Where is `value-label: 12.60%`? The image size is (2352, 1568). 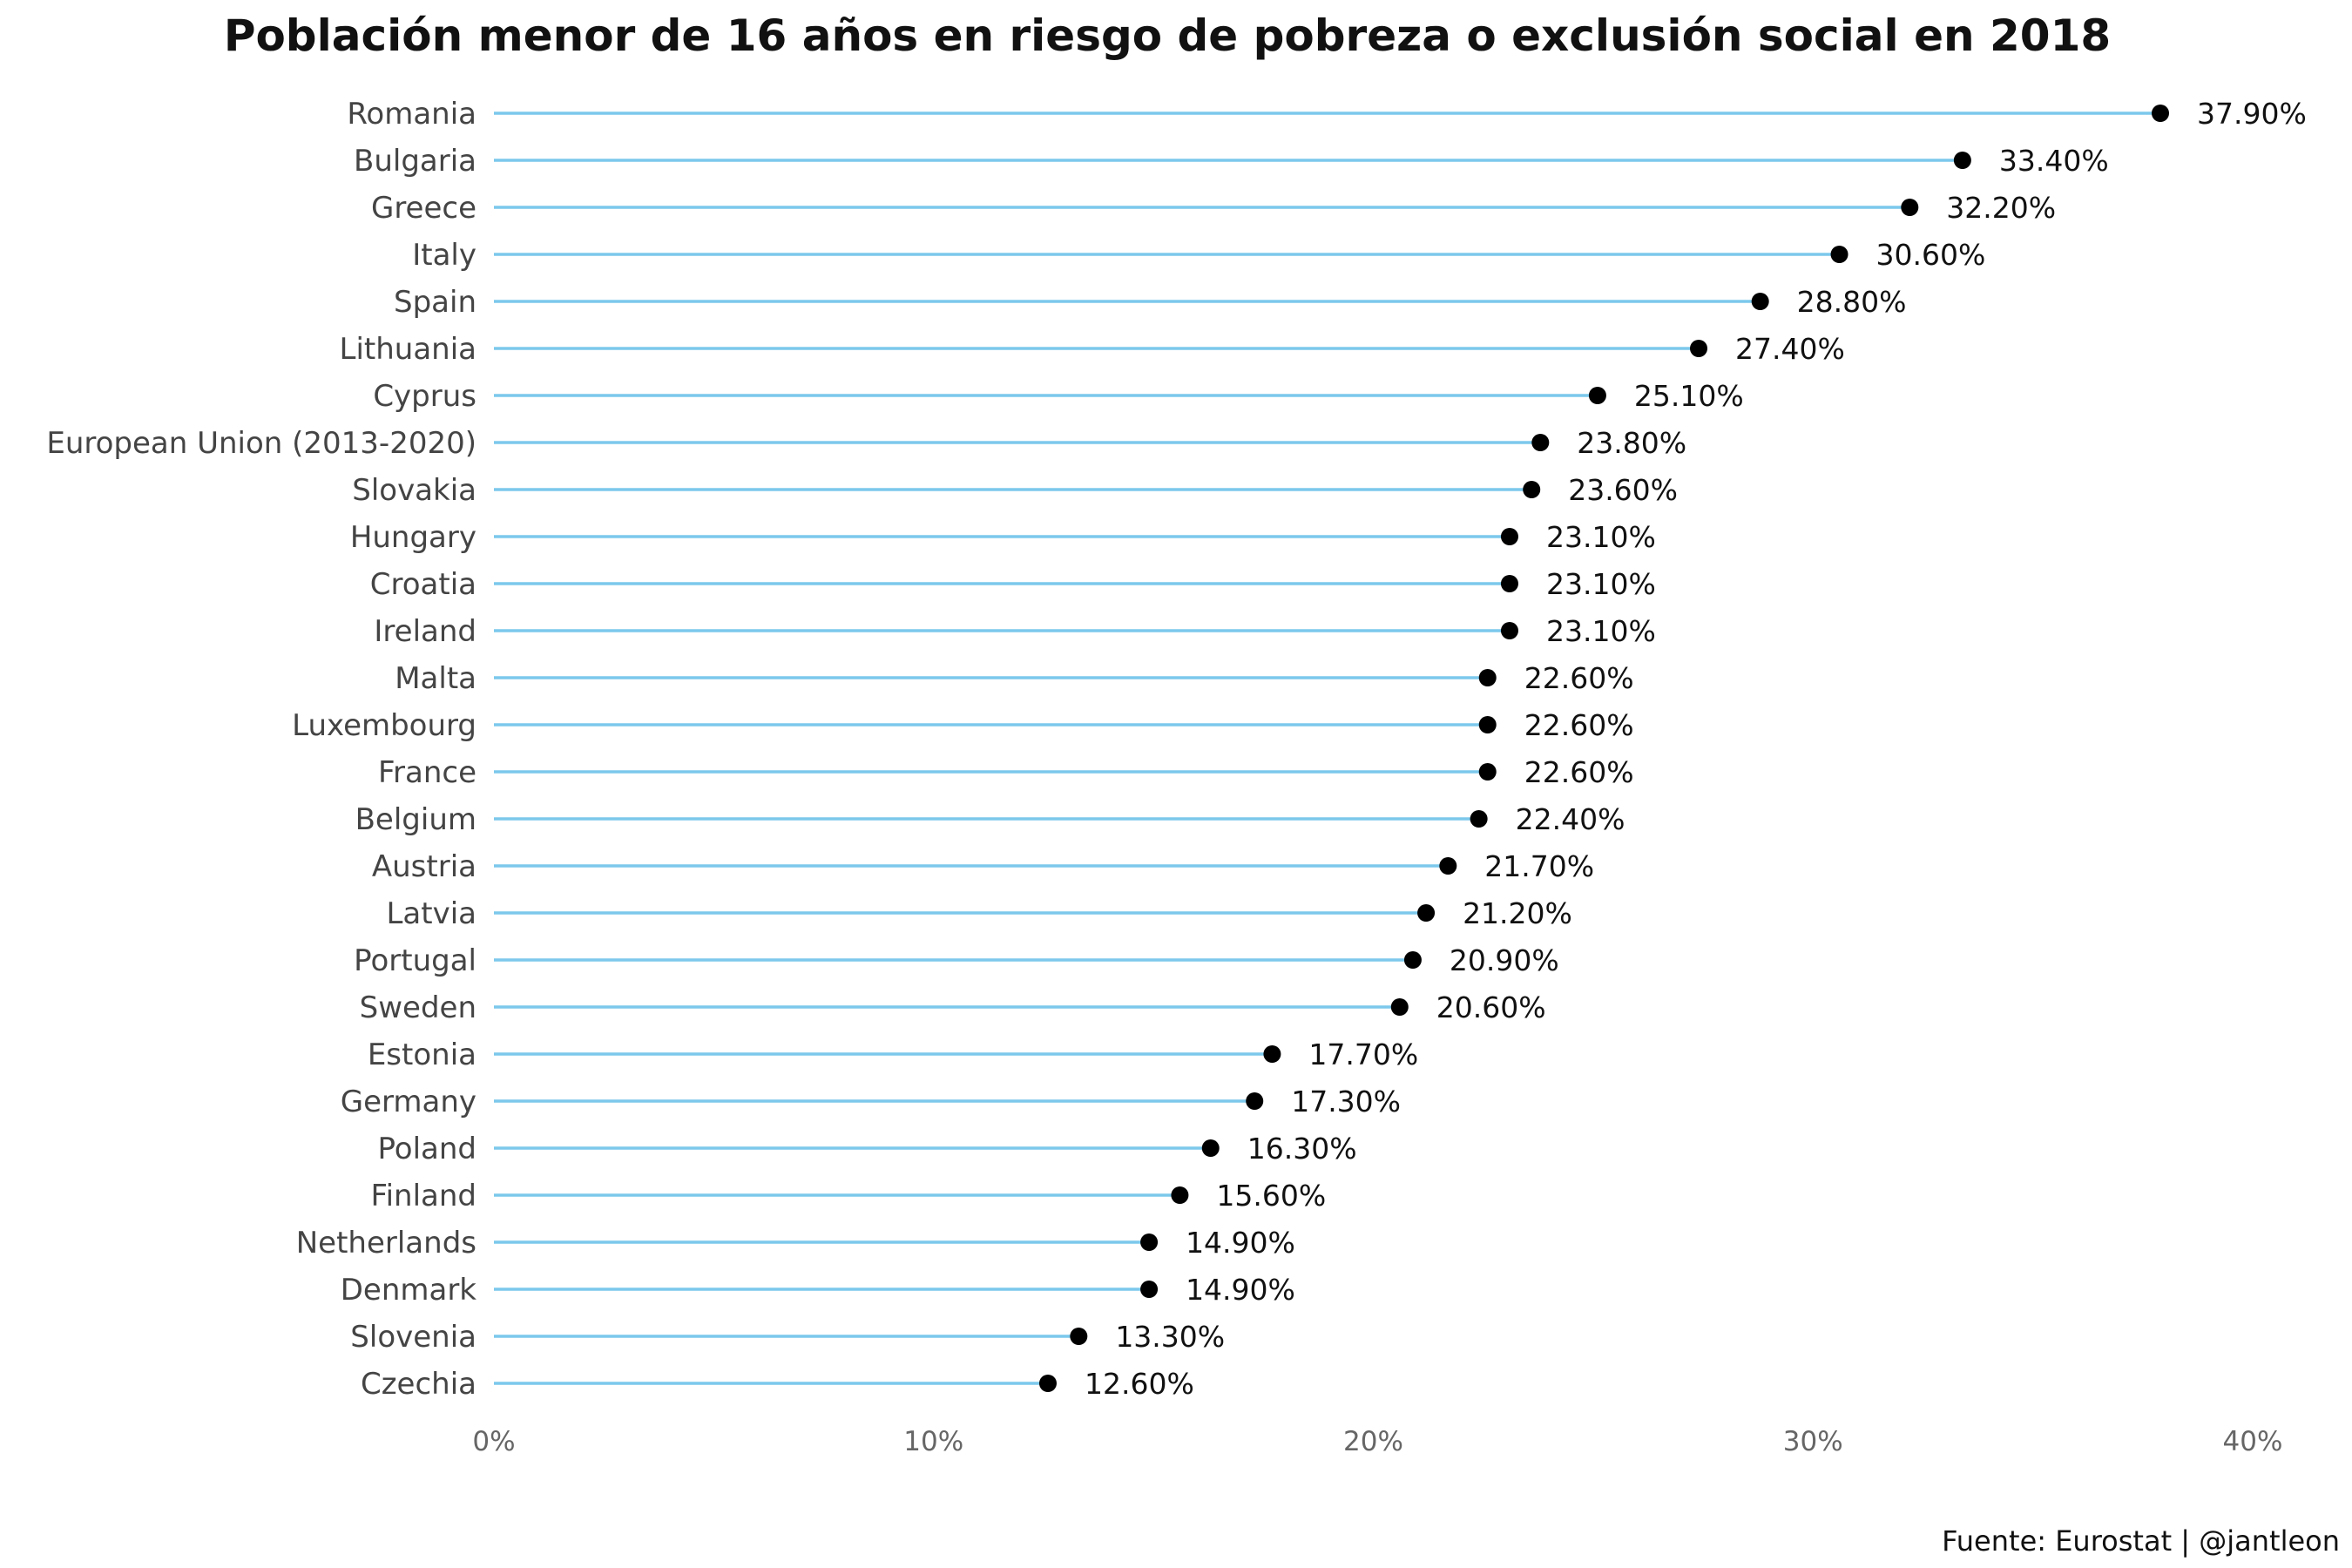
value-label: 12.60% is located at coordinates (1139, 1384).